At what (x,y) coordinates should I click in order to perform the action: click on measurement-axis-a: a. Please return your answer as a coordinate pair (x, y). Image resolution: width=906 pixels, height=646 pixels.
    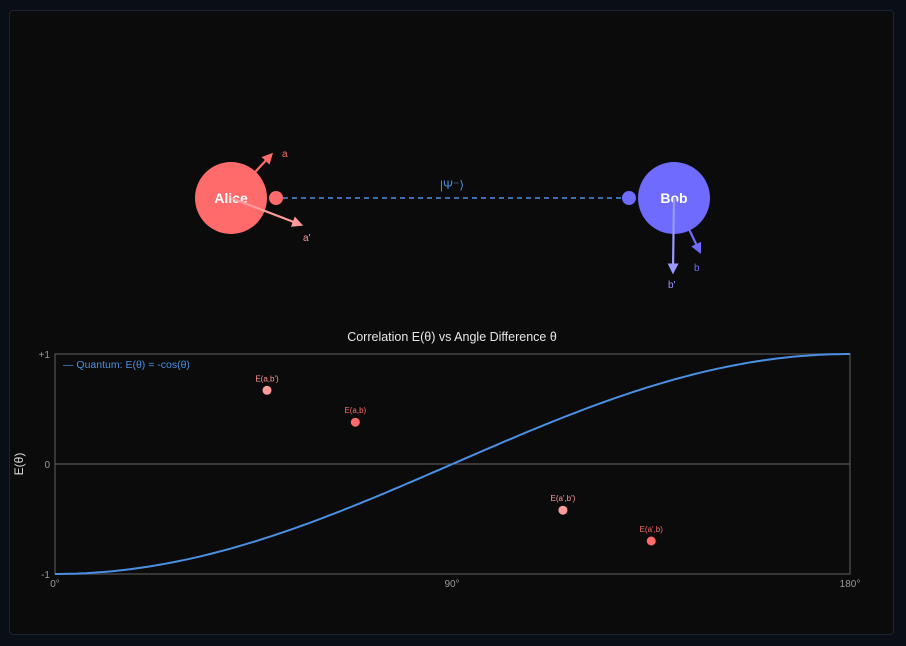
    Looking at the image, I should click on (259, 174).